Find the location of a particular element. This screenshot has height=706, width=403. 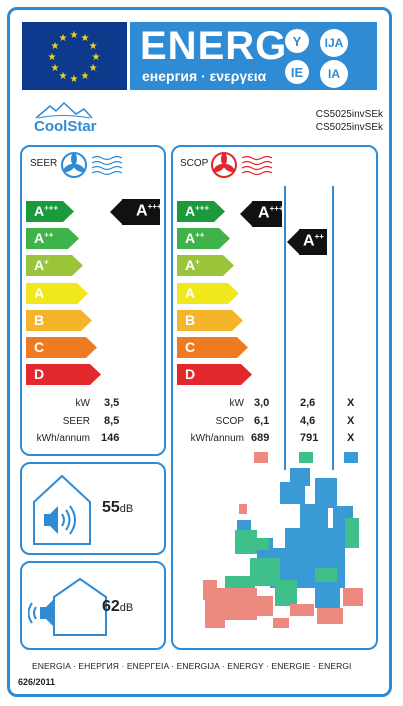

heating-annual-colder: 689 is located at coordinates (260, 438).